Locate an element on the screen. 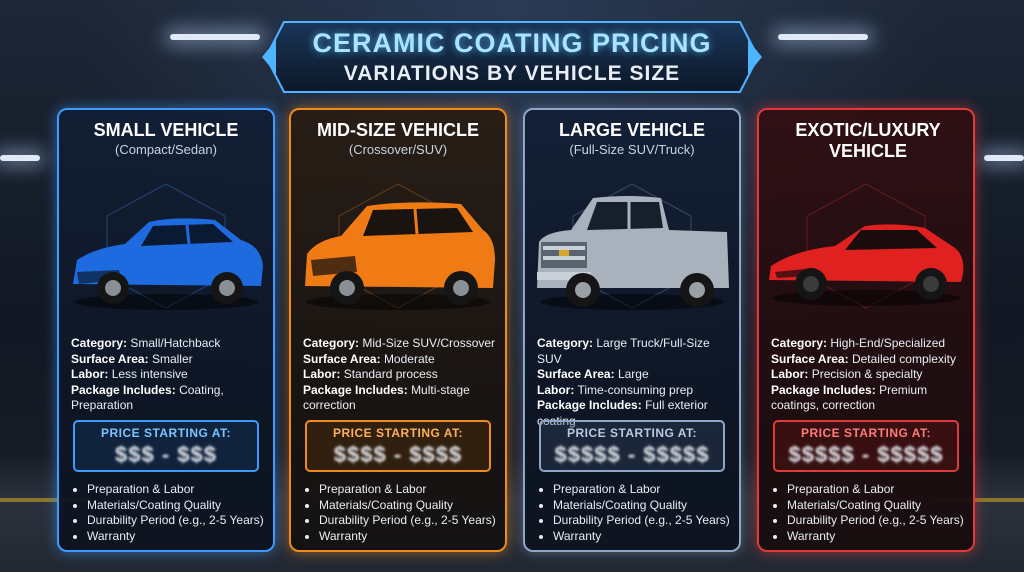 This screenshot has width=1024, height=572. price-value: $$$$ - $$$$ is located at coordinates (398, 454).